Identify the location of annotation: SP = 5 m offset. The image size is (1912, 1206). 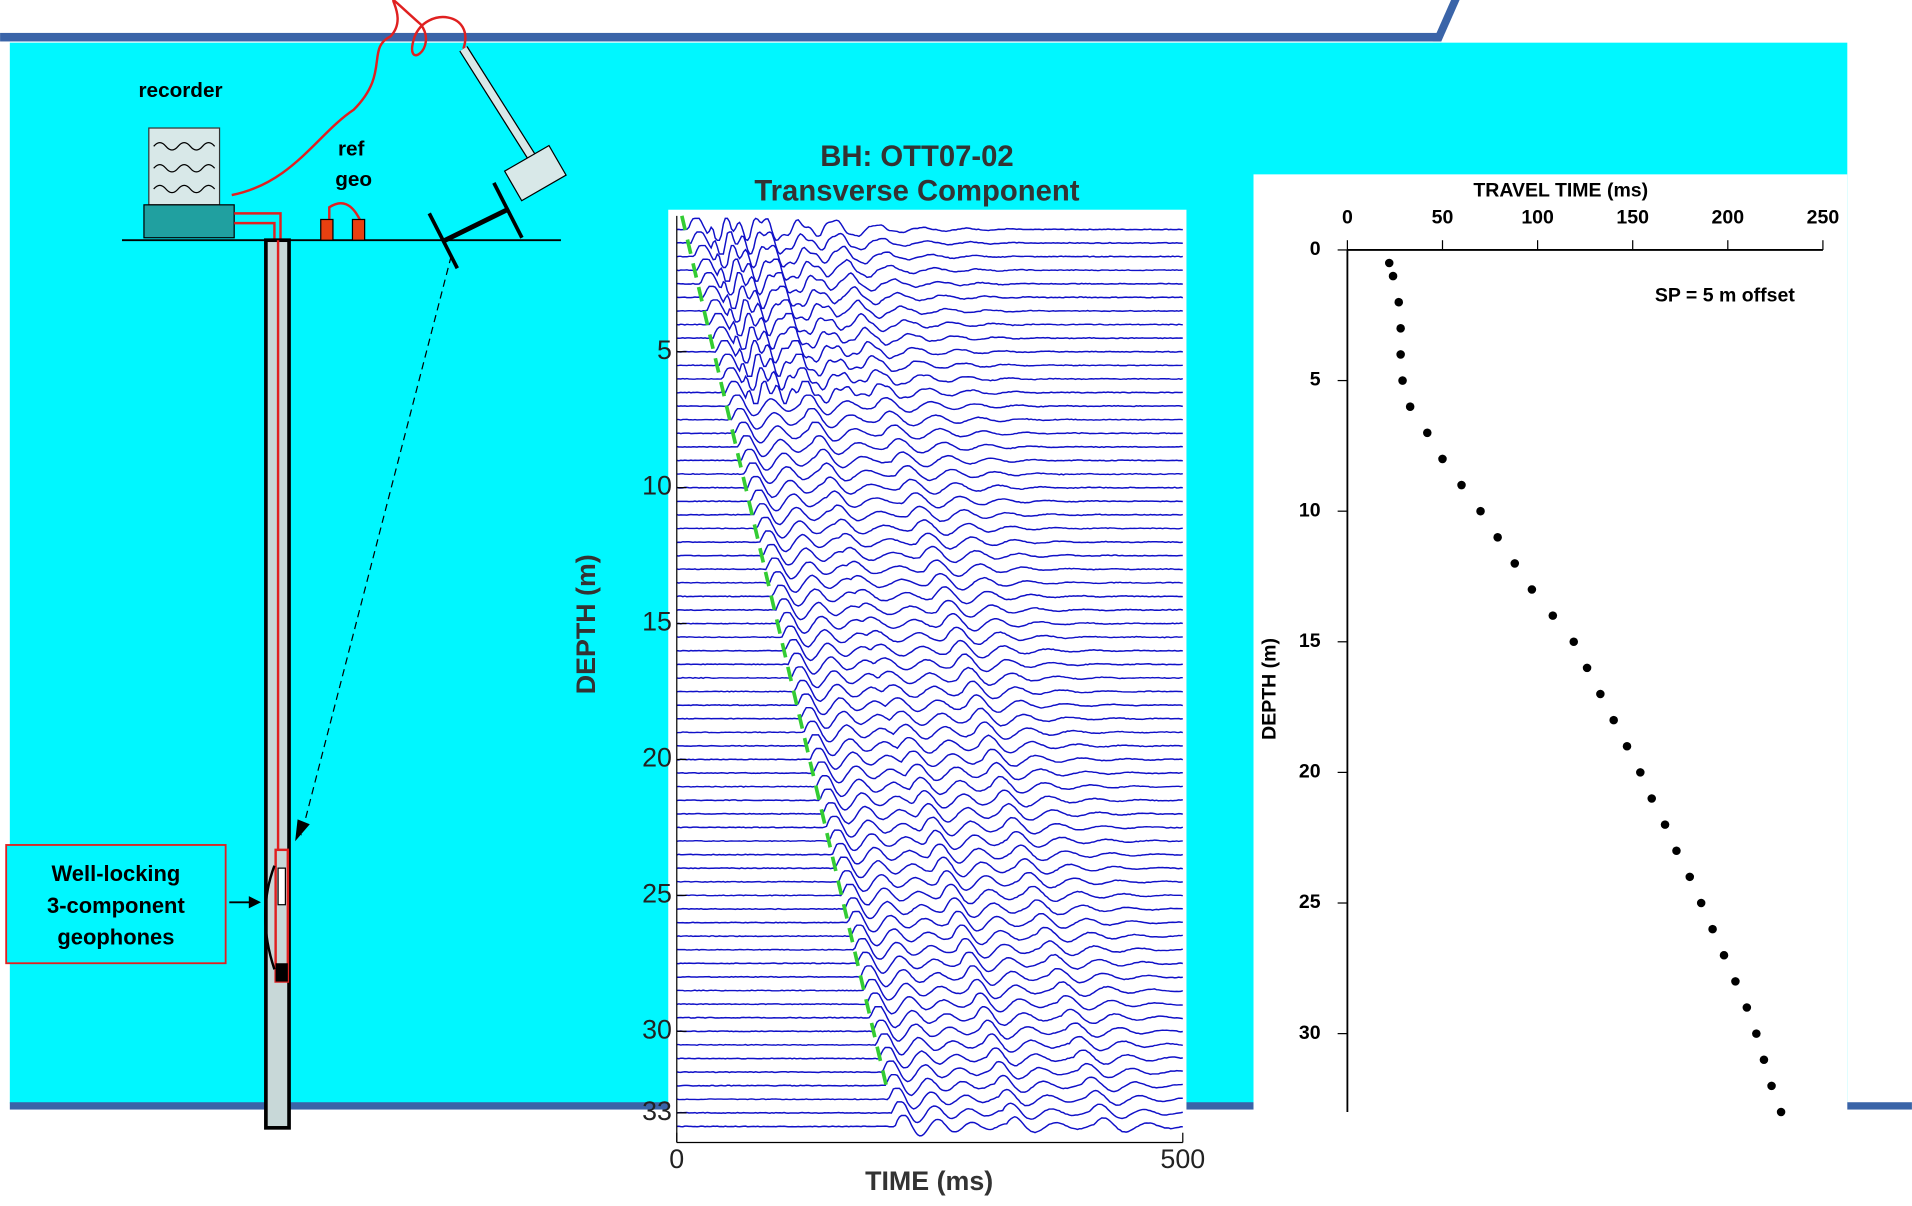
(1725, 295).